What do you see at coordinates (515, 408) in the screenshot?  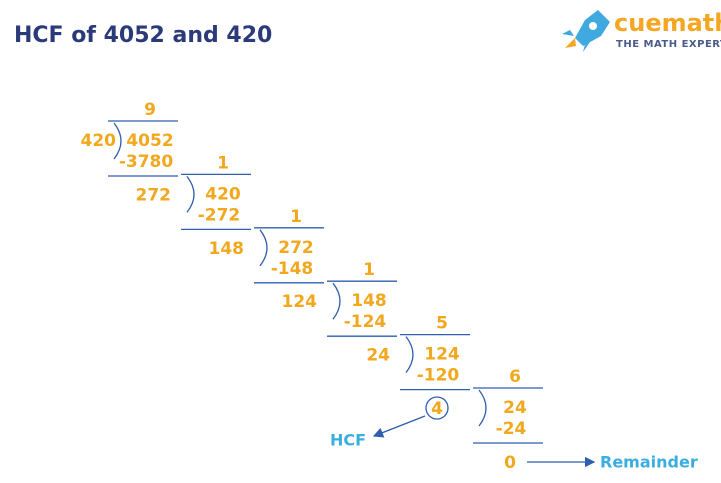 I see `dividend: 24` at bounding box center [515, 408].